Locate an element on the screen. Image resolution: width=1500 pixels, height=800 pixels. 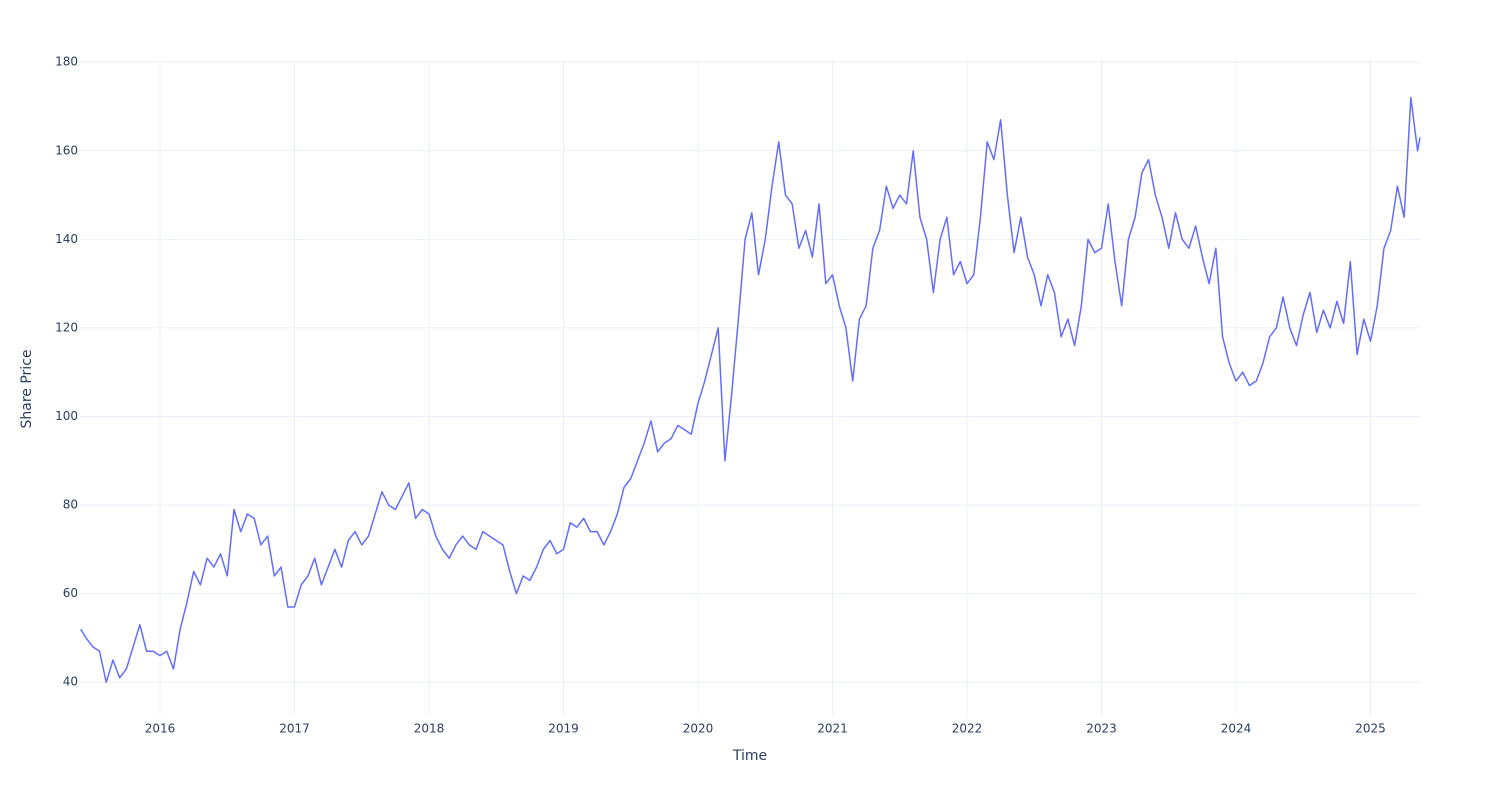
y-tick-label: 180 is located at coordinates (66, 62).